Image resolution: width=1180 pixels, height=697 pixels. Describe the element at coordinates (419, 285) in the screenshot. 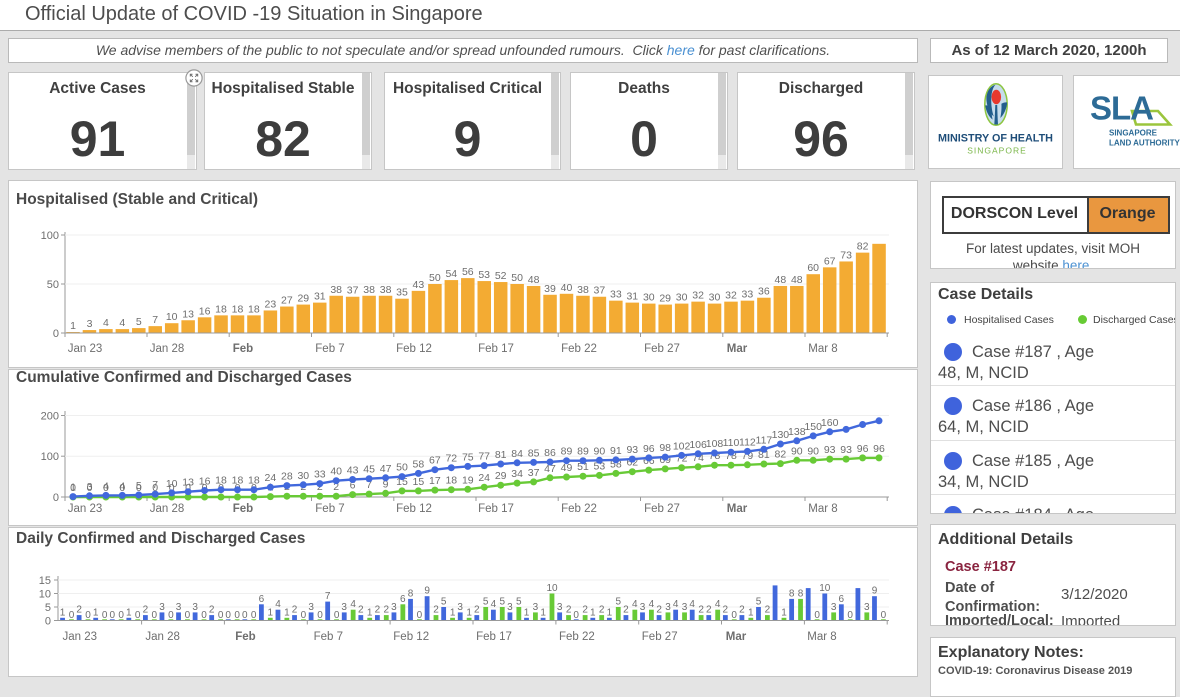

I see `svg-text: 43` at that location.